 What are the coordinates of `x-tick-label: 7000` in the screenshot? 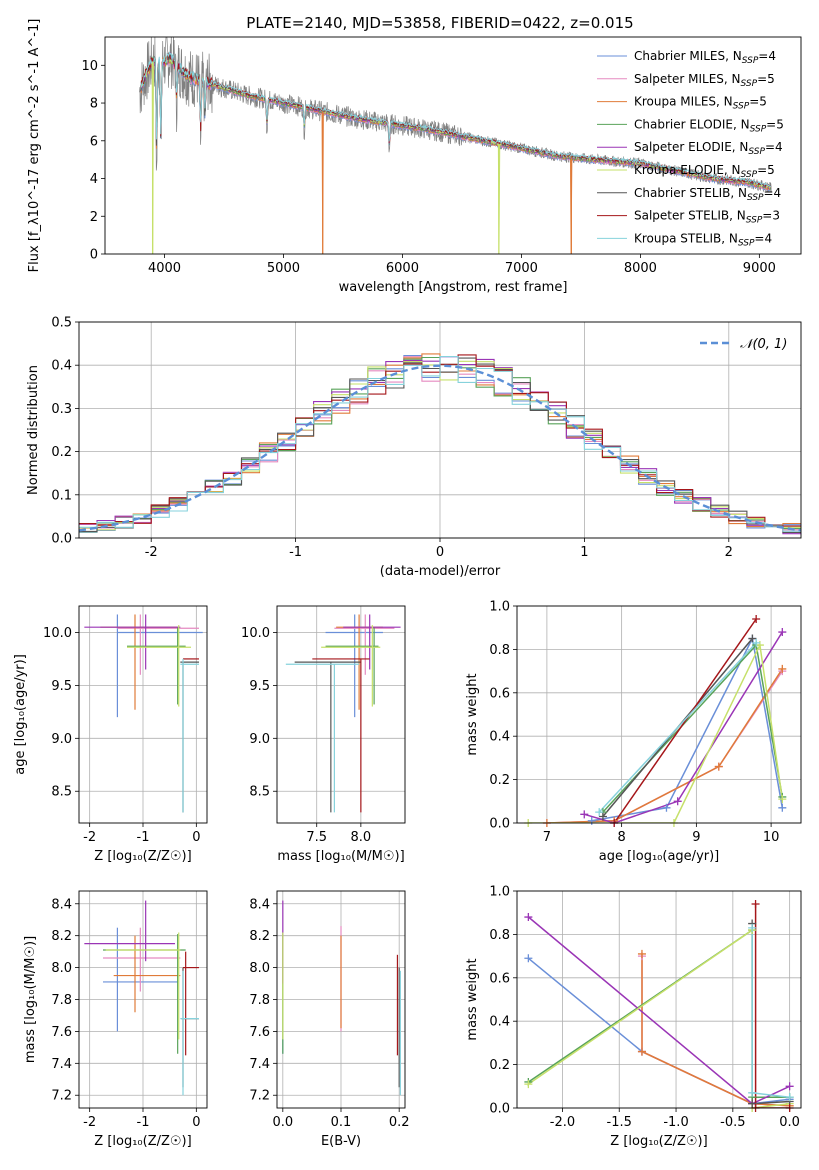 It's located at (521, 268).